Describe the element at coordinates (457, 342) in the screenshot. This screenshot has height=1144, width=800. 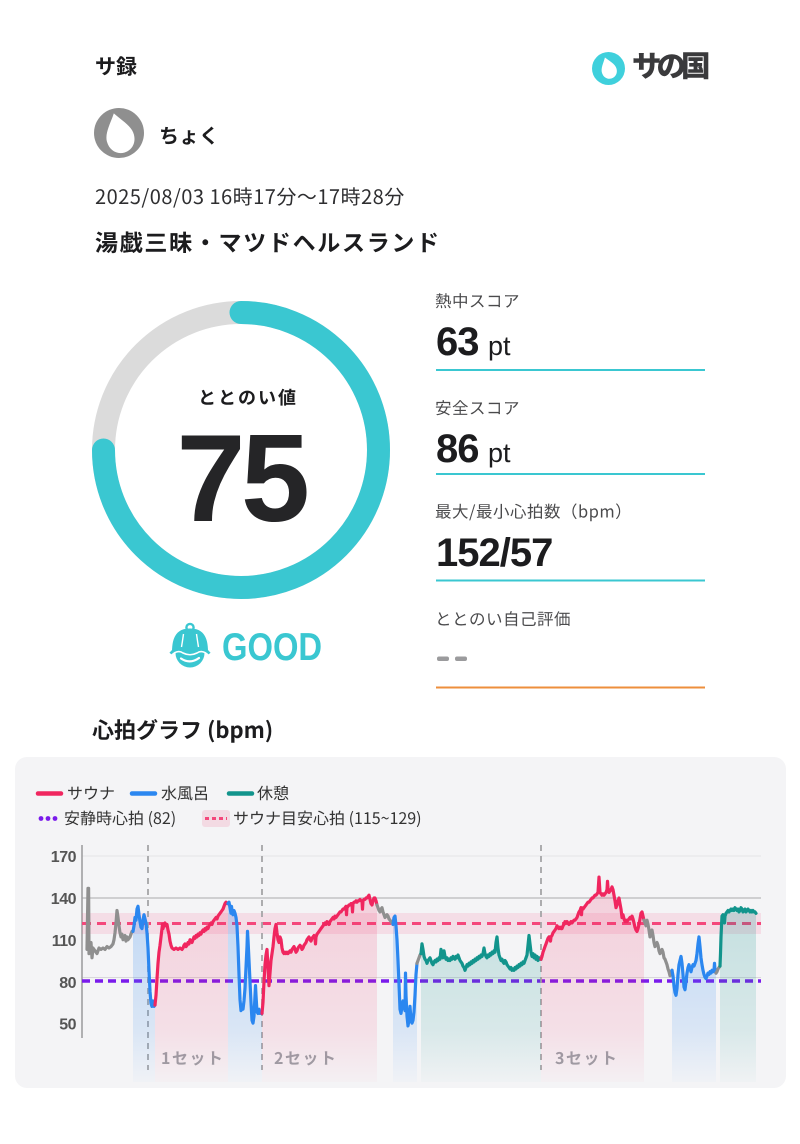
I see `svg-text: 63` at that location.